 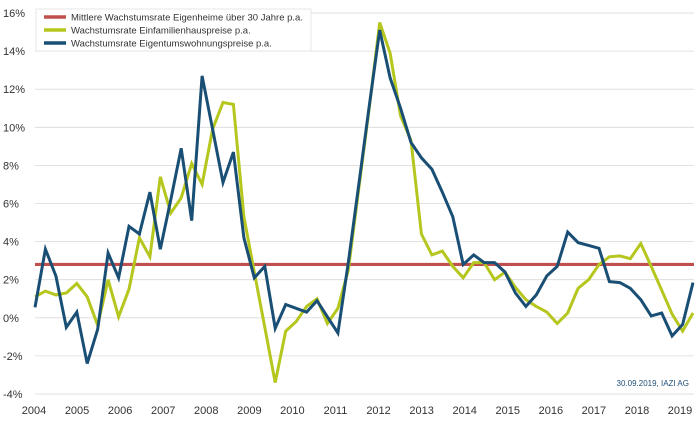 I want to click on x-tick-label: 2013, so click(x=421, y=411).